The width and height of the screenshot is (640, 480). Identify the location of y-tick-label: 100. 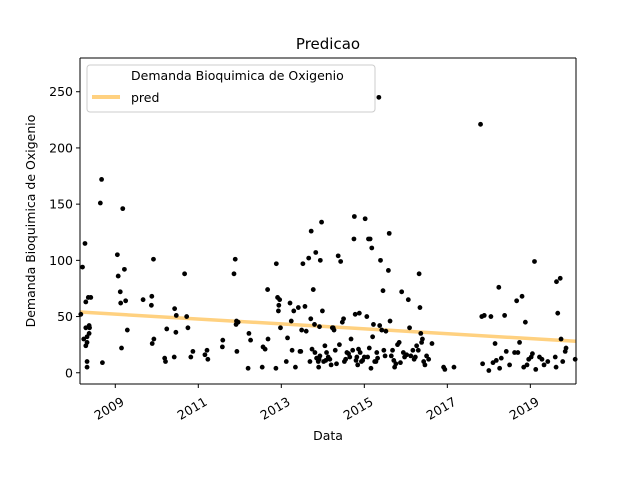
(61, 260).